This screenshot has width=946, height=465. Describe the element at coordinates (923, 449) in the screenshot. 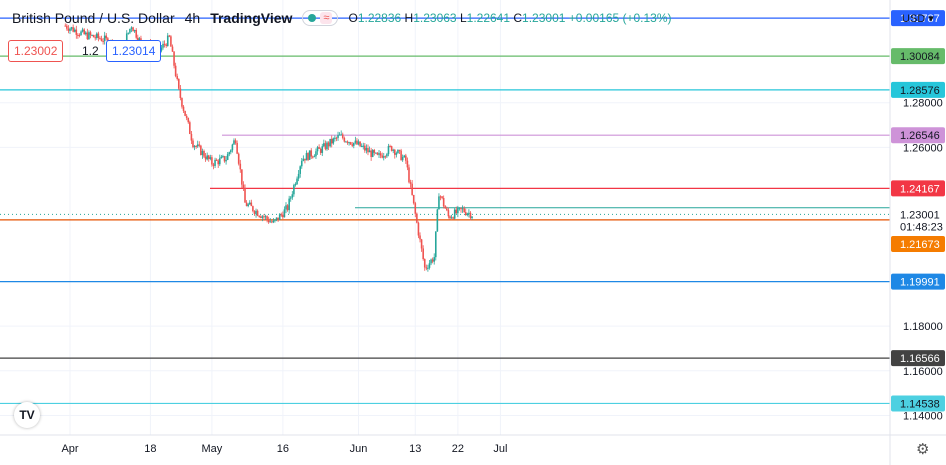

I see `gear-icon: ⚙` at that location.